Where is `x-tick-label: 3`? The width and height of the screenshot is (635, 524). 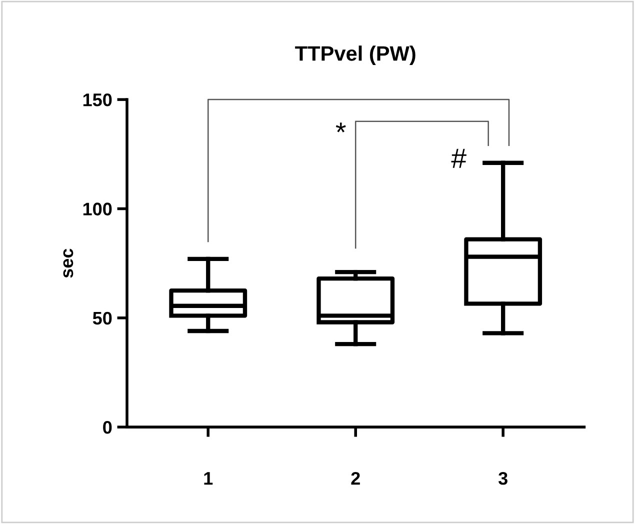 x-tick-label: 3 is located at coordinates (503, 478).